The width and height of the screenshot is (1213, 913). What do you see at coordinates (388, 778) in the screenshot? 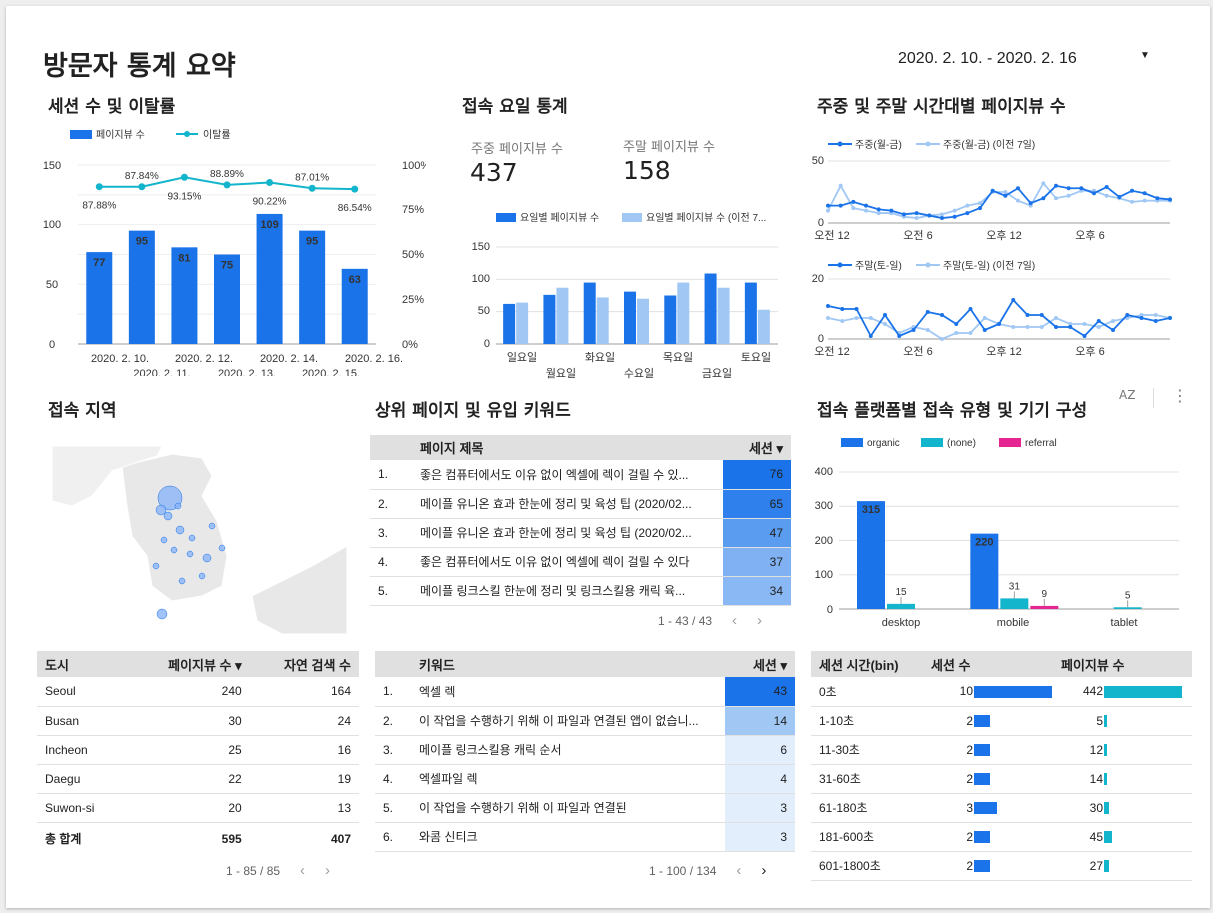
I see `row-rank: 4.` at bounding box center [388, 778].